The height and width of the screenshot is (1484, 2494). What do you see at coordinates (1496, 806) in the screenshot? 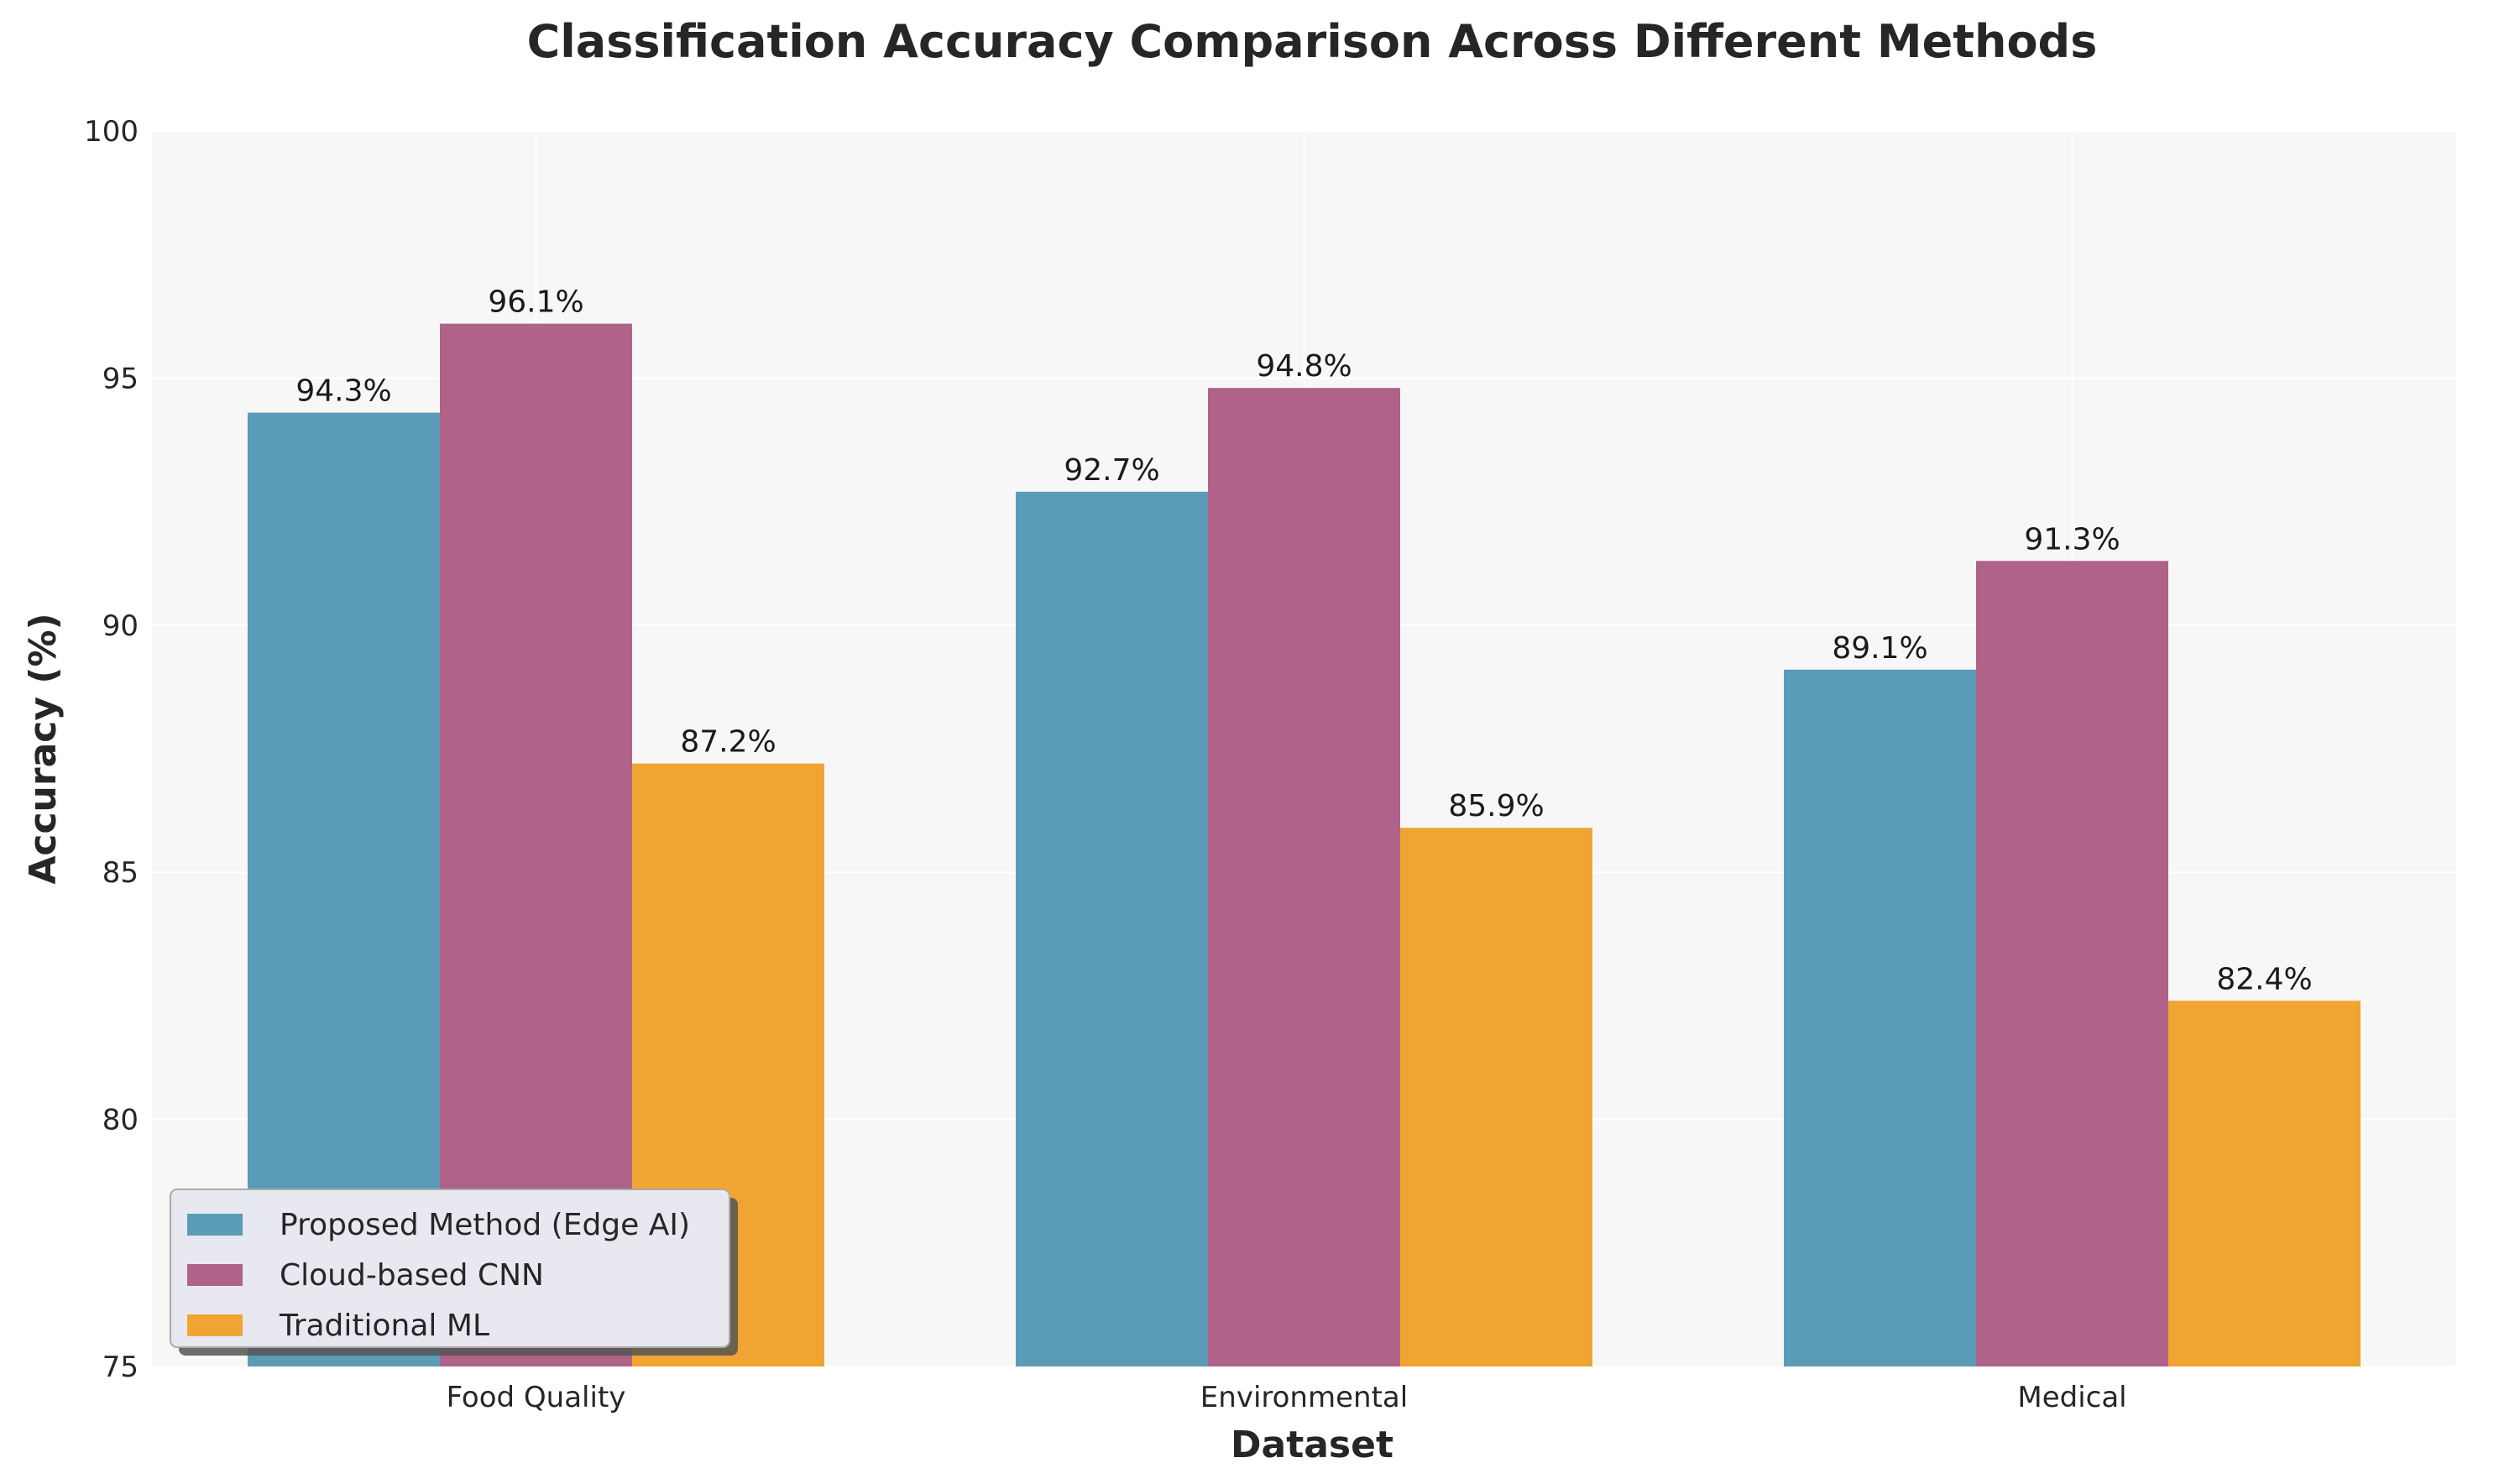
I see `bar-value-label: 85.9%` at bounding box center [1496, 806].